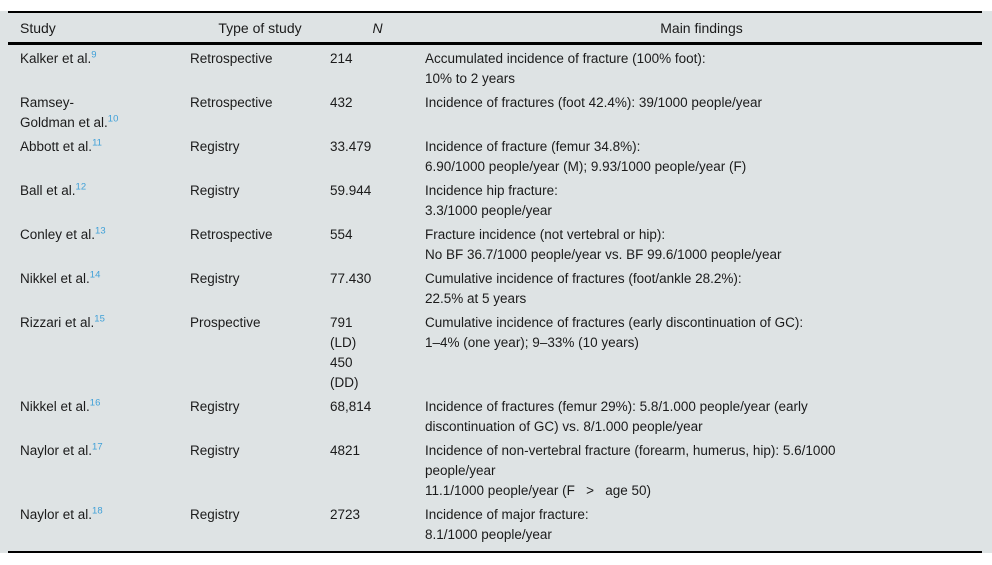 Image resolution: width=992 pixels, height=565 pixels. I want to click on sample-size-cell: 4821, so click(345, 450).